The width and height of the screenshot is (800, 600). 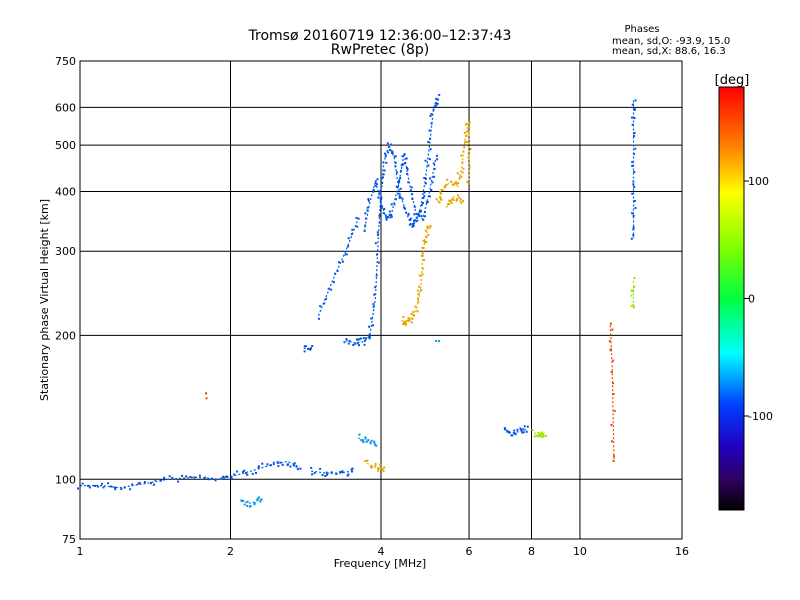 I want to click on phase-box-line-x: mean, sd,X: 88.6, 16.3, so click(x=669, y=51).